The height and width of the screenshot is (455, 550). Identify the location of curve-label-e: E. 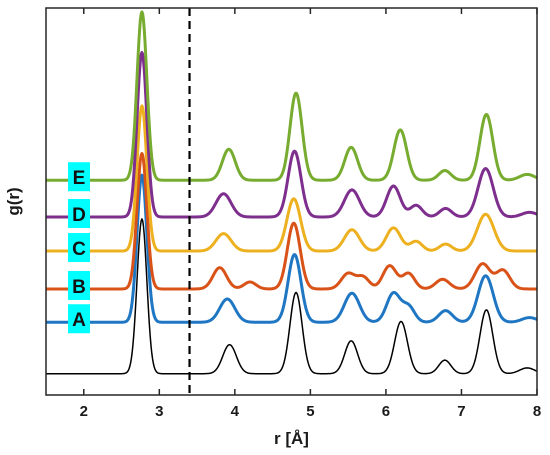
(79, 177).